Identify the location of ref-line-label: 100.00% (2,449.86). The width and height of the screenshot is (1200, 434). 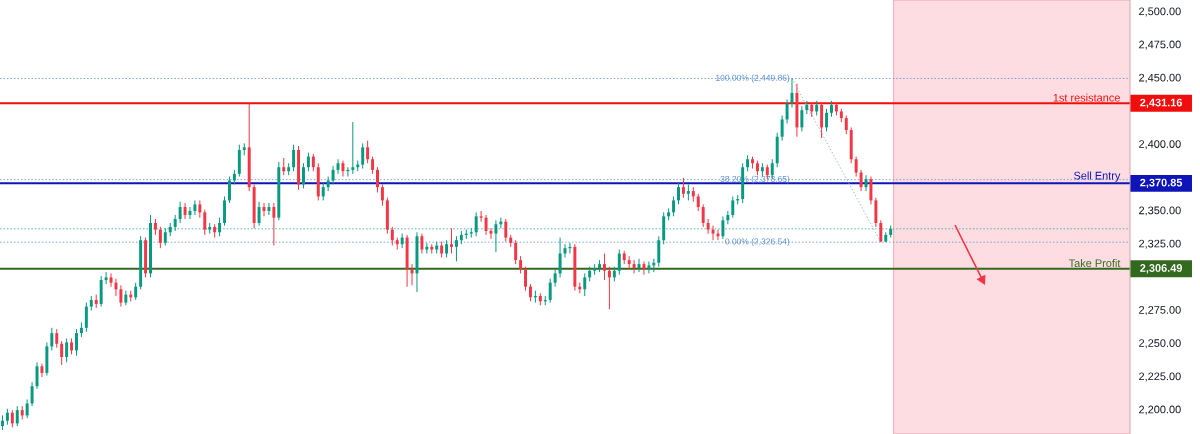
(753, 78).